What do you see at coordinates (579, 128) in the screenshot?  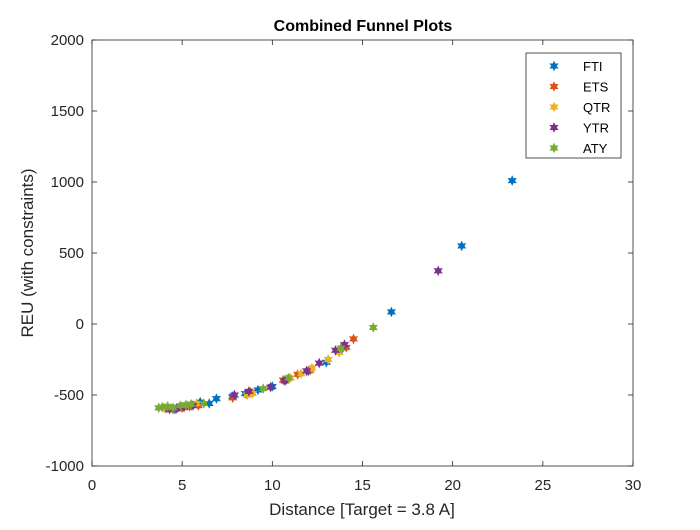 I see `legend-item-ytr: YTR` at bounding box center [579, 128].